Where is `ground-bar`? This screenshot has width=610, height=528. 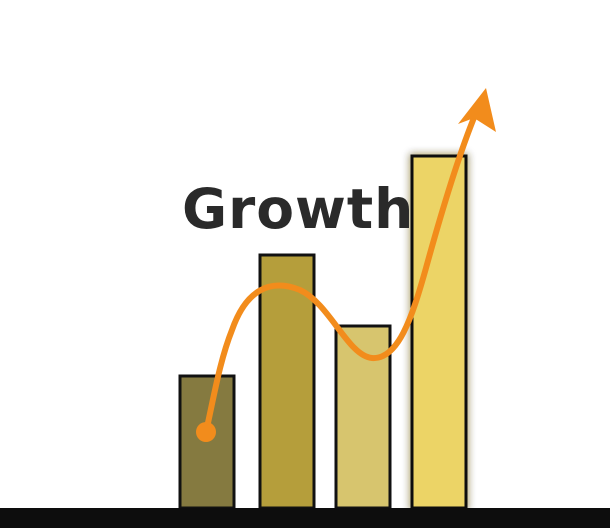 ground-bar is located at coordinates (305, 518).